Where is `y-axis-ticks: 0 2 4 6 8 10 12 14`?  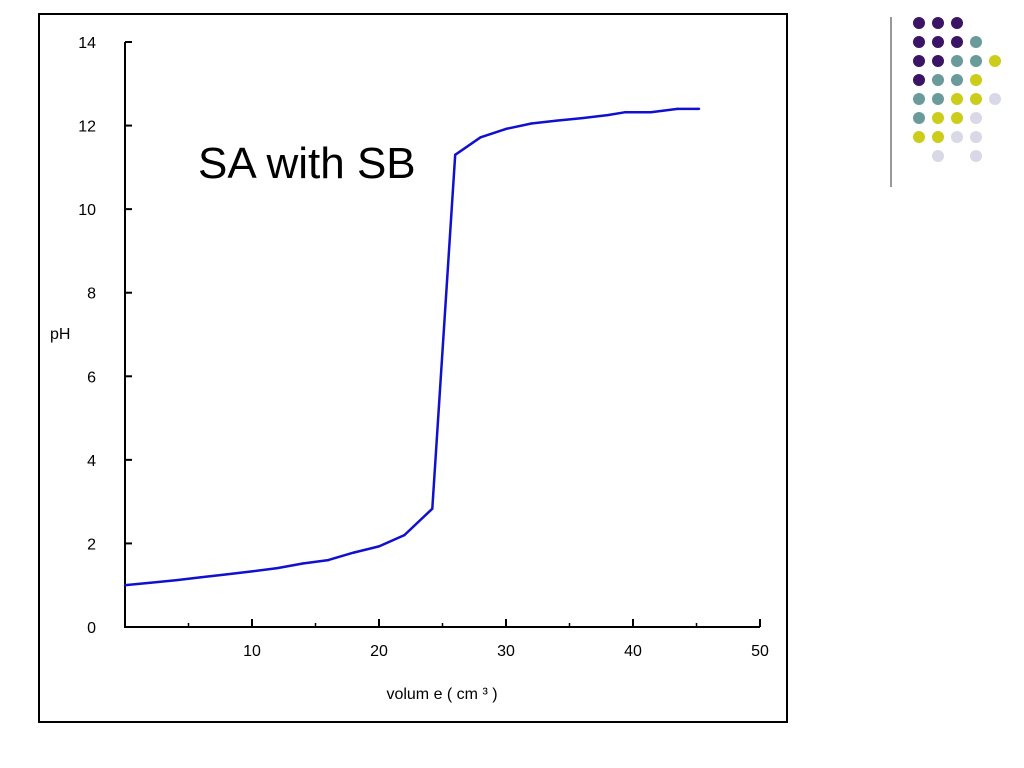
y-axis-ticks: 0 2 4 6 8 10 12 14 is located at coordinates (105, 336).